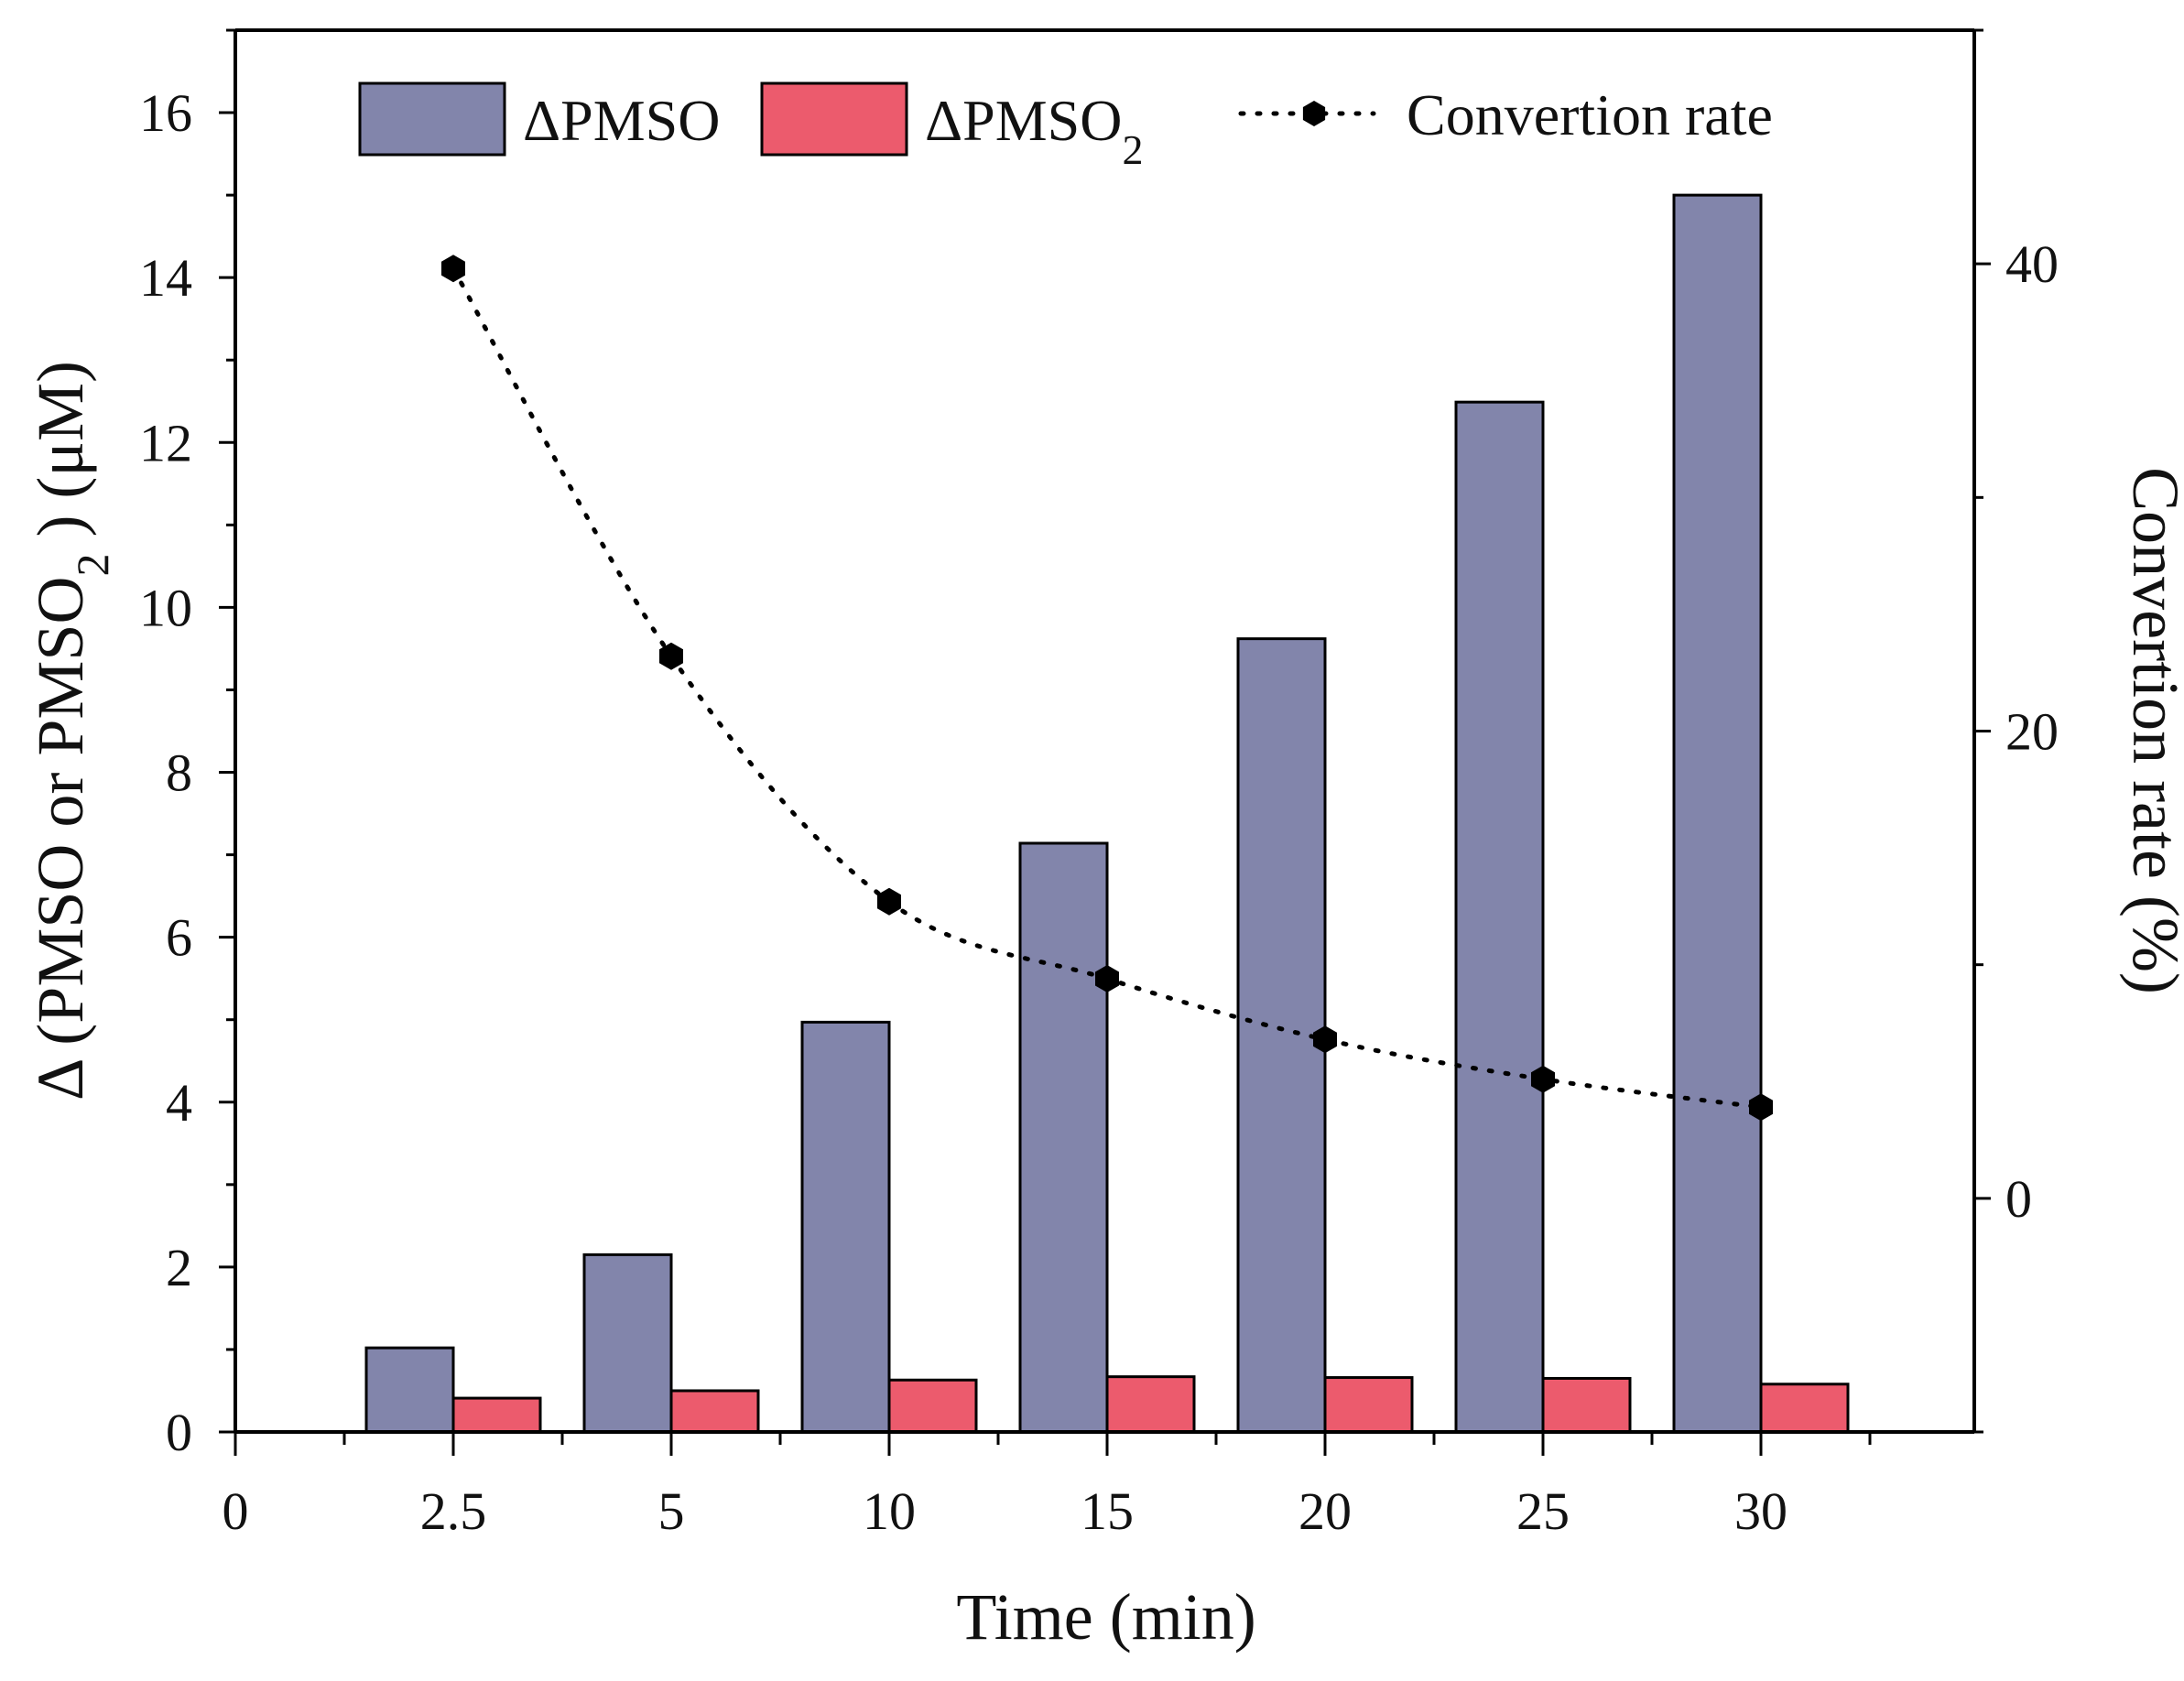 Image resolution: width=2184 pixels, height=1681 pixels. I want to click on y-left-tick-label: 6, so click(179, 938).